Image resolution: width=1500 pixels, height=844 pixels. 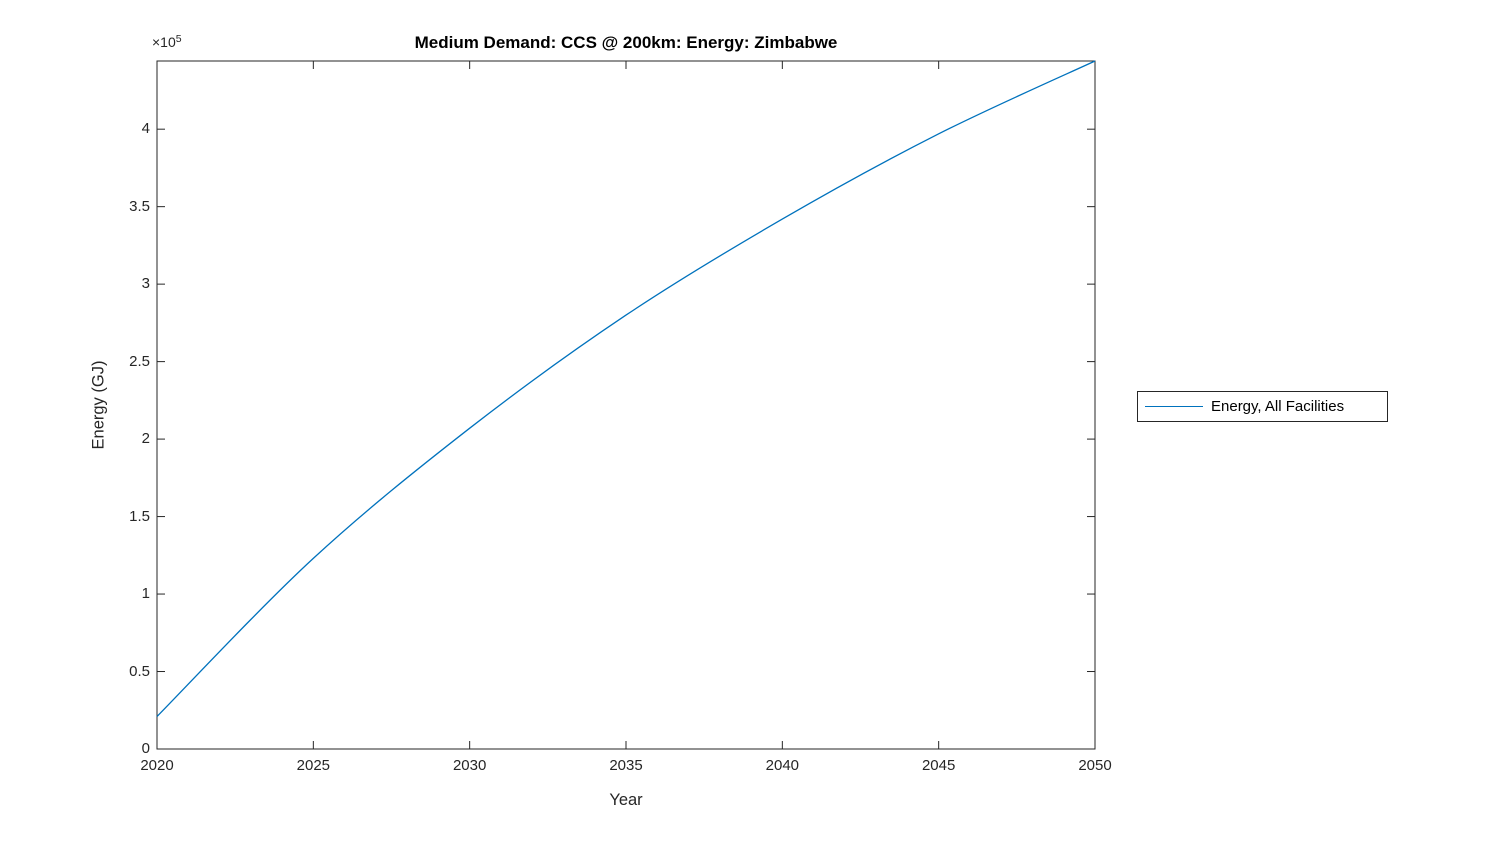 I want to click on y-tick-label: 0.5, so click(x=139, y=671).